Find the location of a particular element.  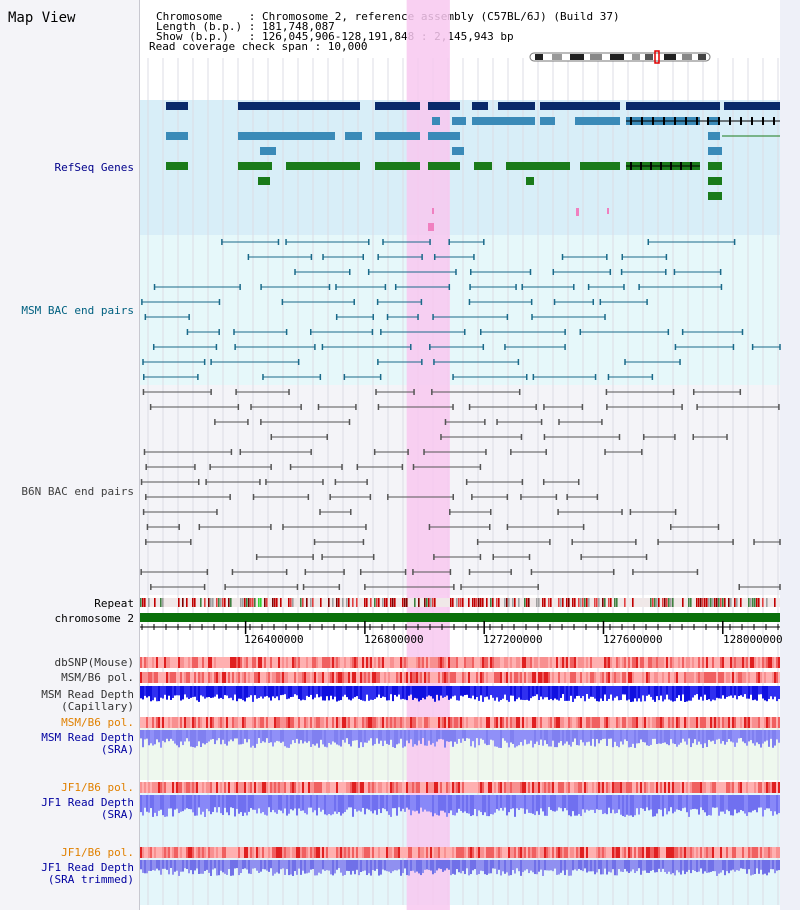

track-label-b6n-bac: B6N BAC end pairs is located at coordinates (77, 491).